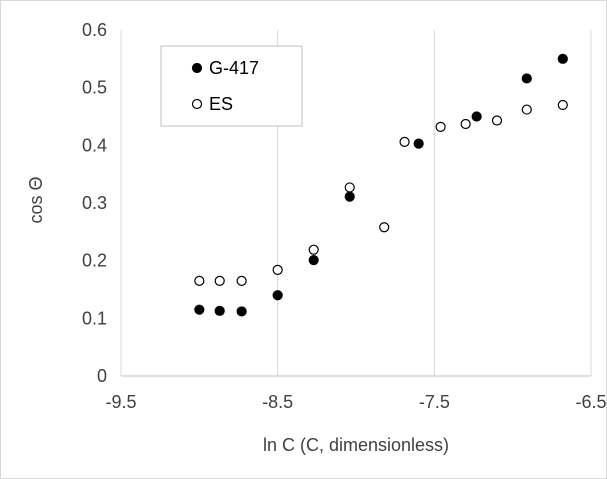  What do you see at coordinates (94, 261) in the screenshot?
I see `y-tick-label: 0.2` at bounding box center [94, 261].